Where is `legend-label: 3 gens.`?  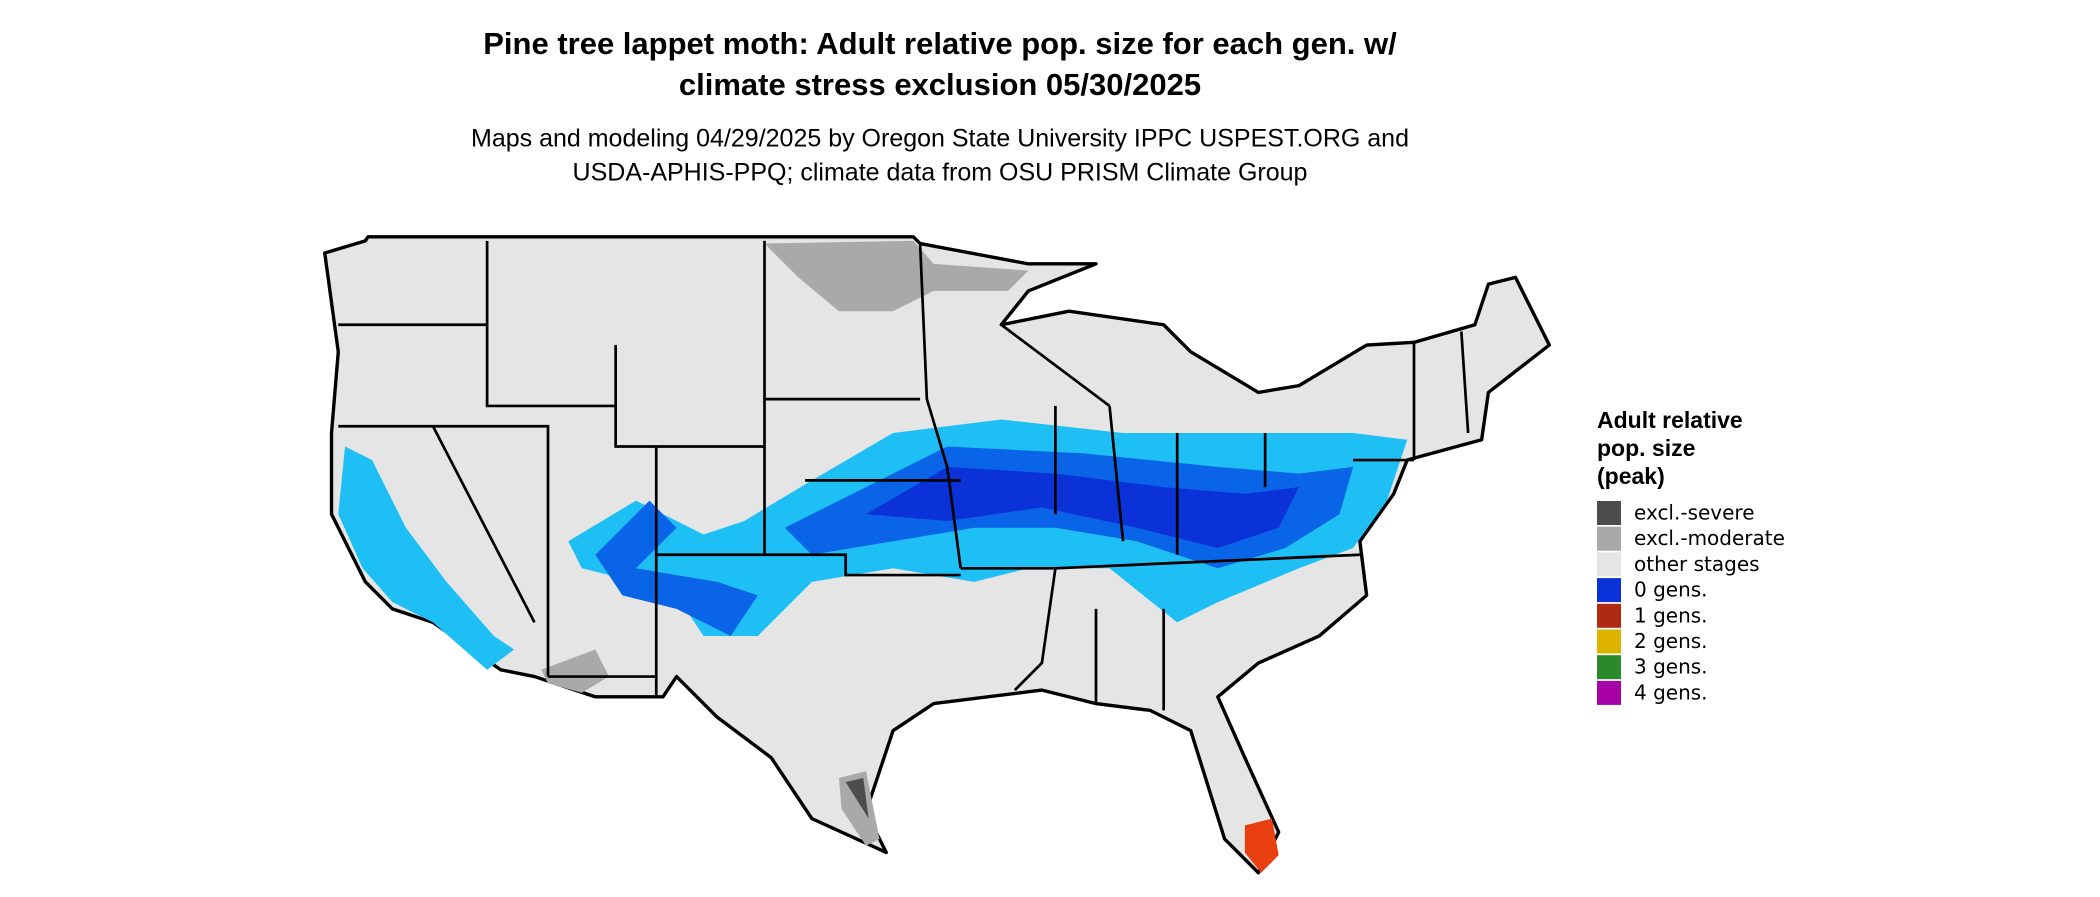 legend-label: 3 gens. is located at coordinates (1671, 667).